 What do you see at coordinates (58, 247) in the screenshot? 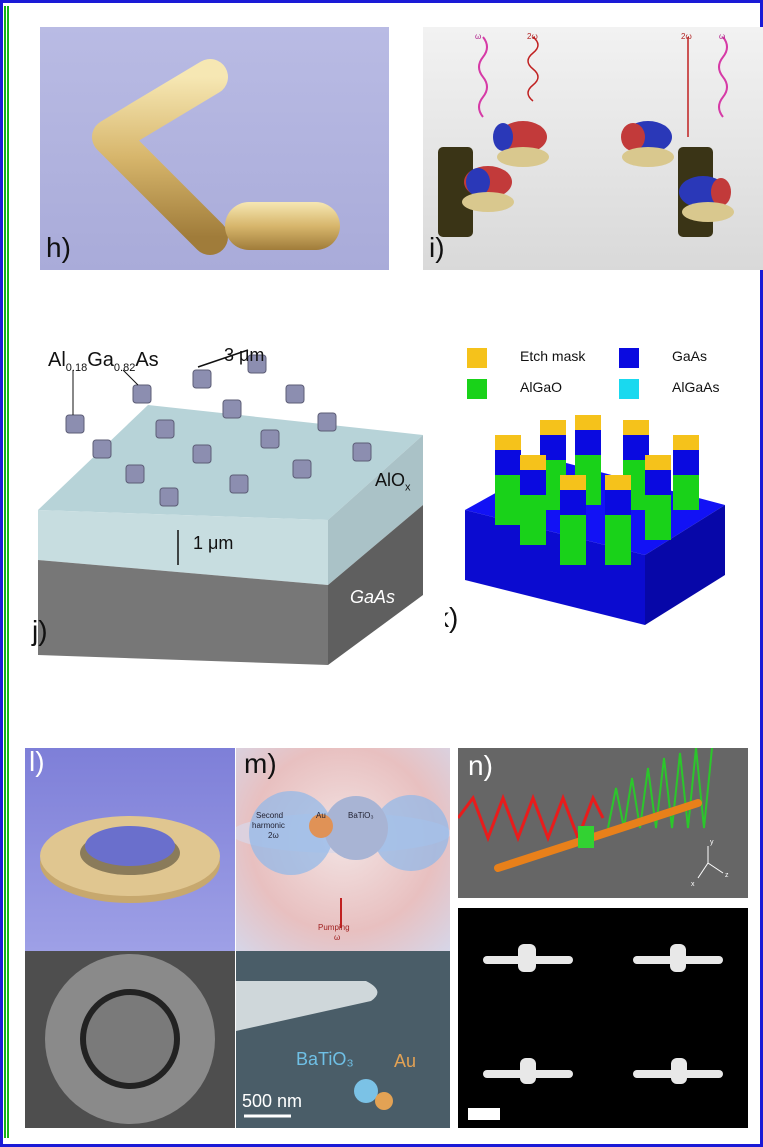
I see `panel-label-h: h)` at bounding box center [58, 247].